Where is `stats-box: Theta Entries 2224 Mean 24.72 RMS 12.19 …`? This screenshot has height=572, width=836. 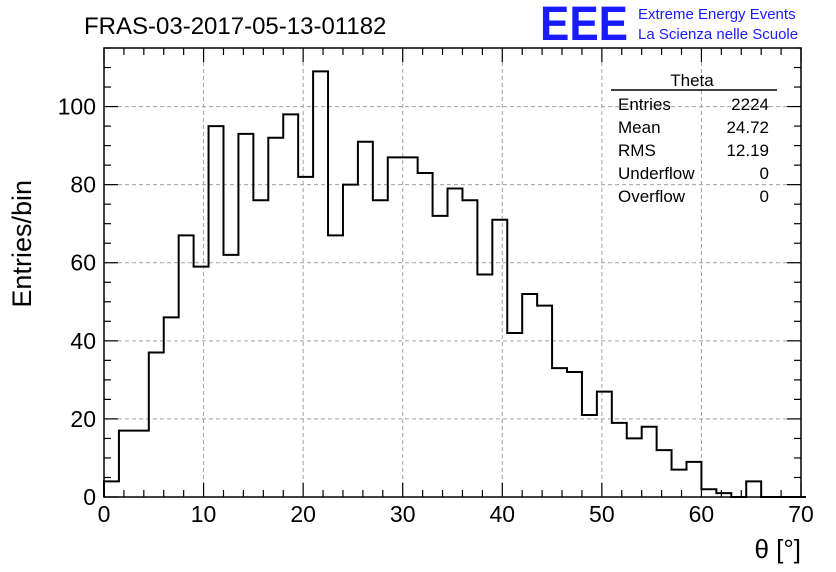 stats-box: Theta Entries 2224 Mean 24.72 RMS 12.19 … is located at coordinates (694, 138).